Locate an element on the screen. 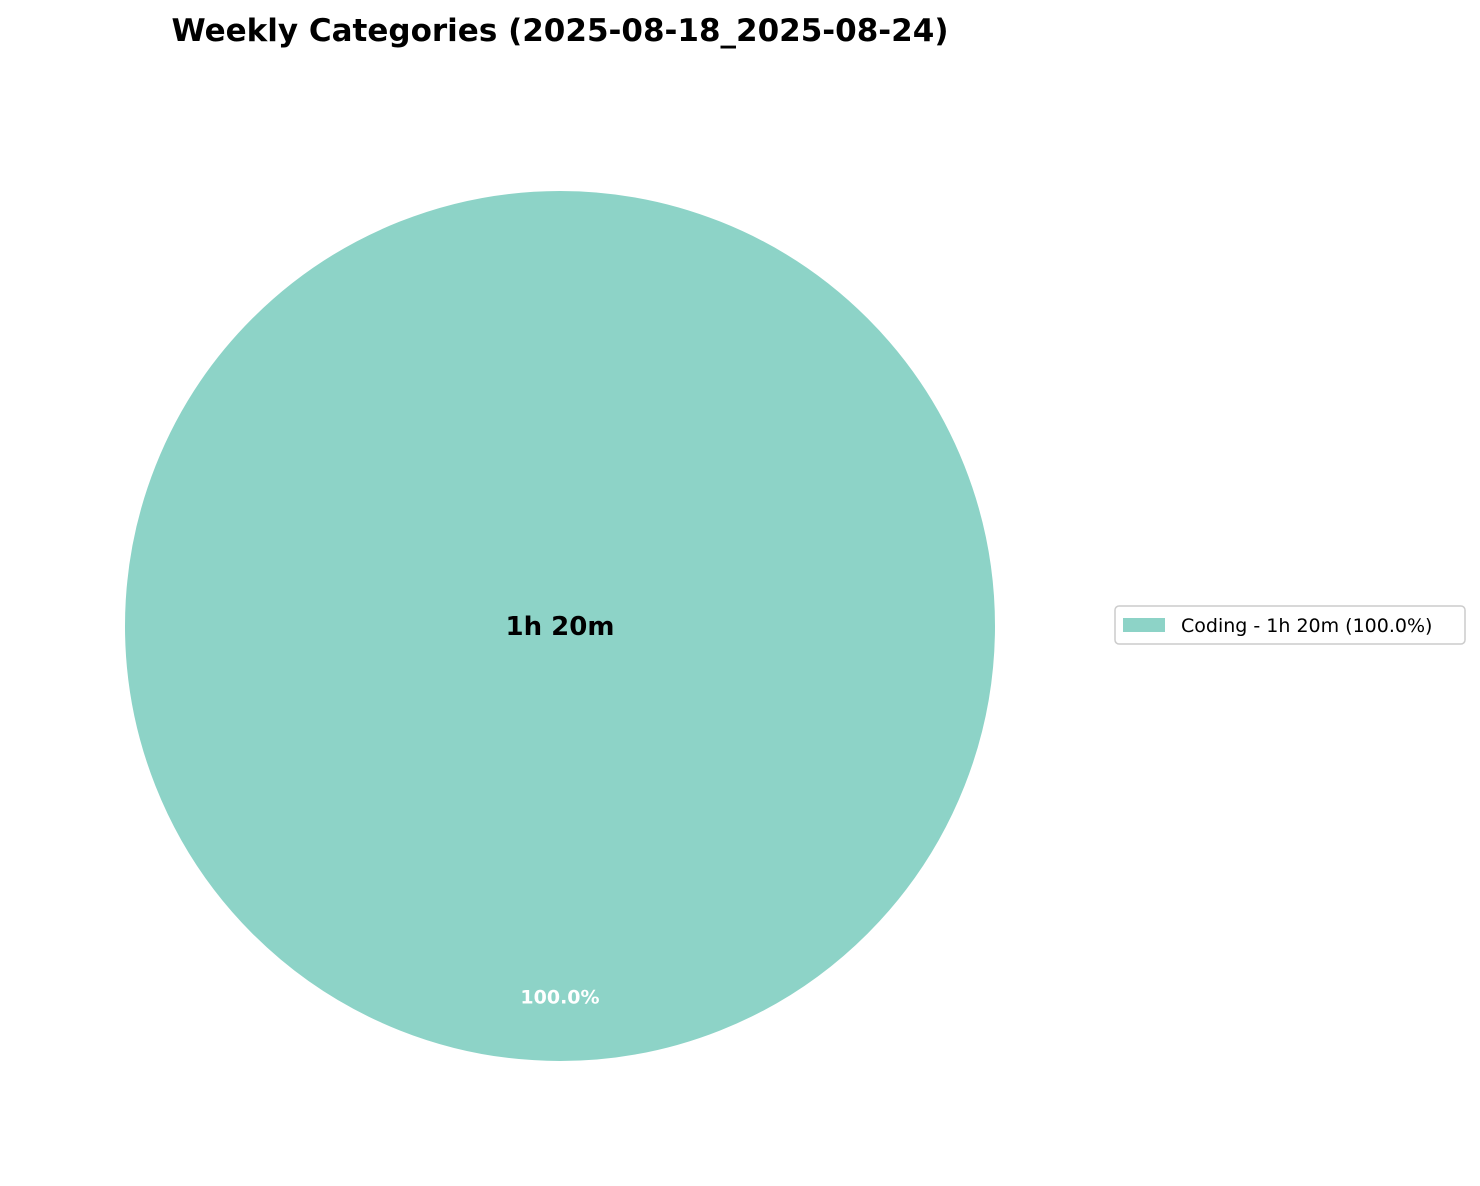  legend-swatch is located at coordinates (1144, 625).